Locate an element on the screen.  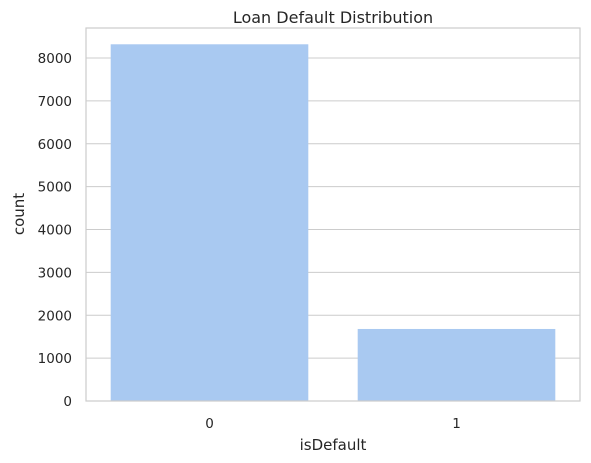
y-tick-label: 4000 is located at coordinates (55, 231).